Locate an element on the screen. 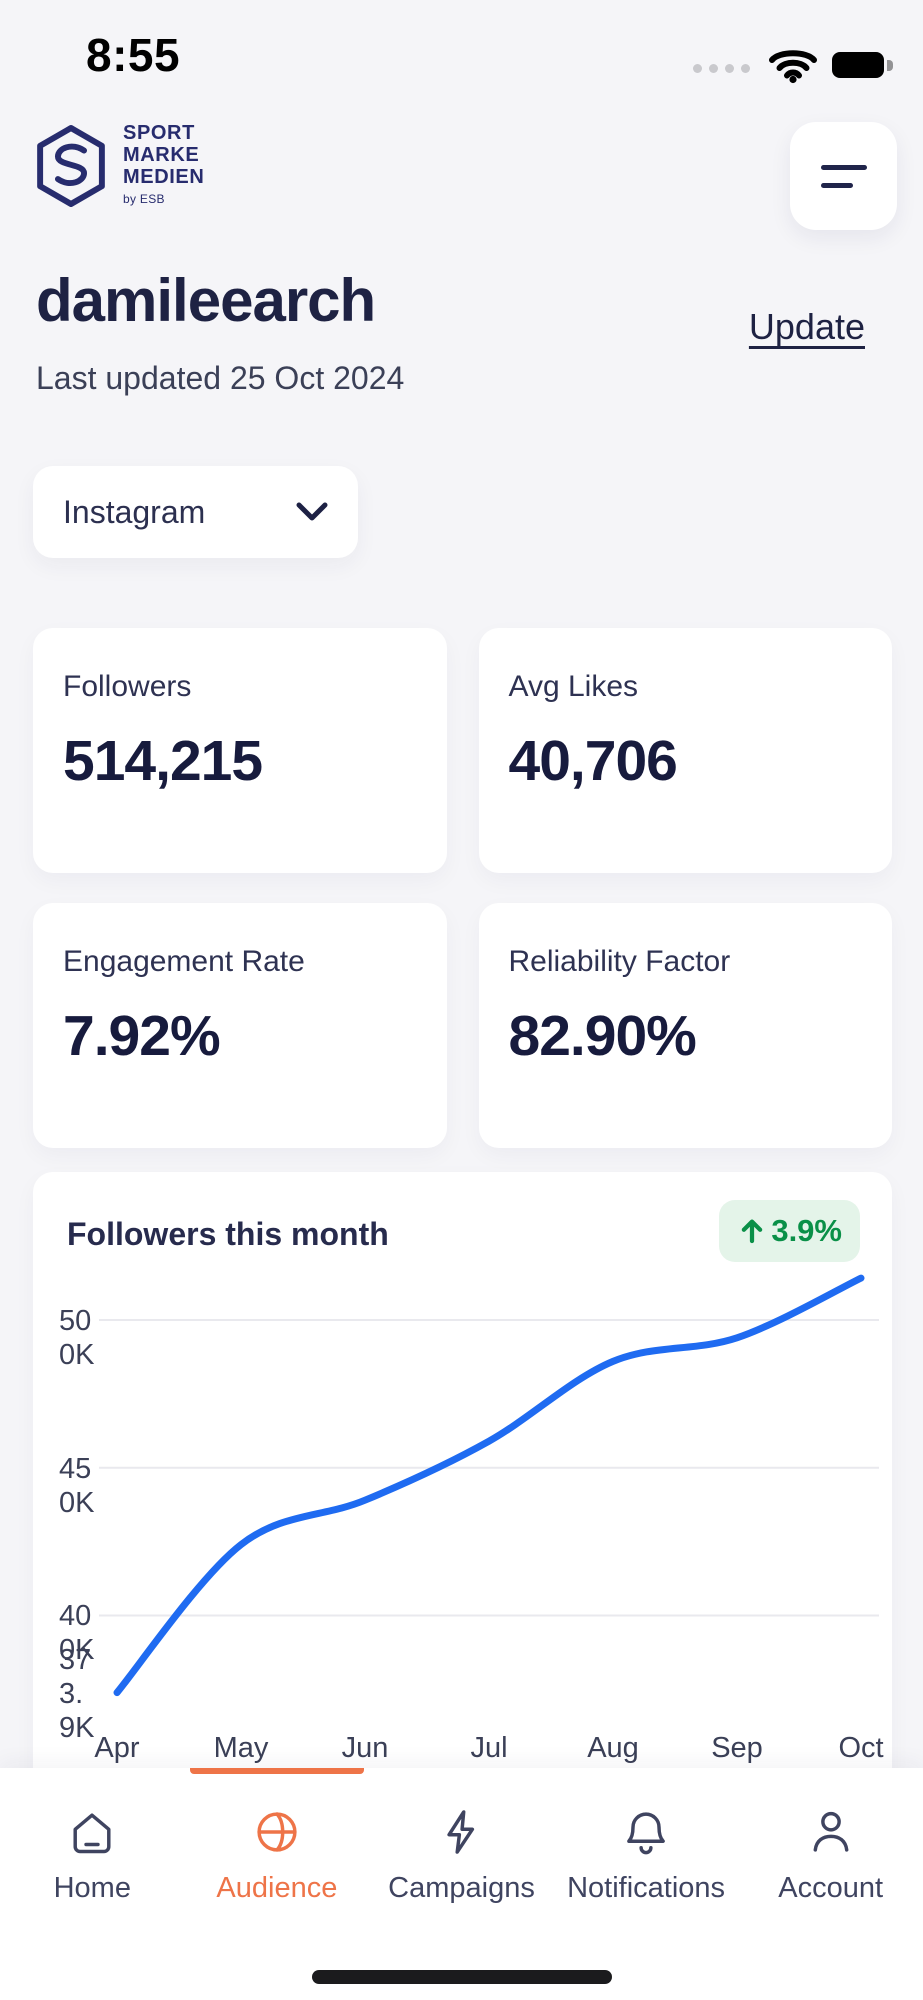 The image size is (923, 2000). battery-icon is located at coordinates (862, 65).